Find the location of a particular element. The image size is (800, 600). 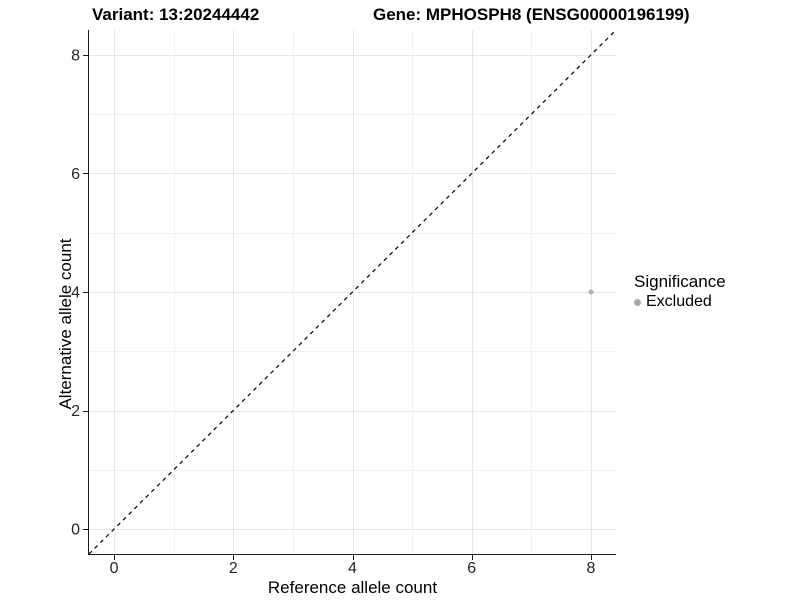

x-axis-title: Reference allele count is located at coordinates (352, 587).